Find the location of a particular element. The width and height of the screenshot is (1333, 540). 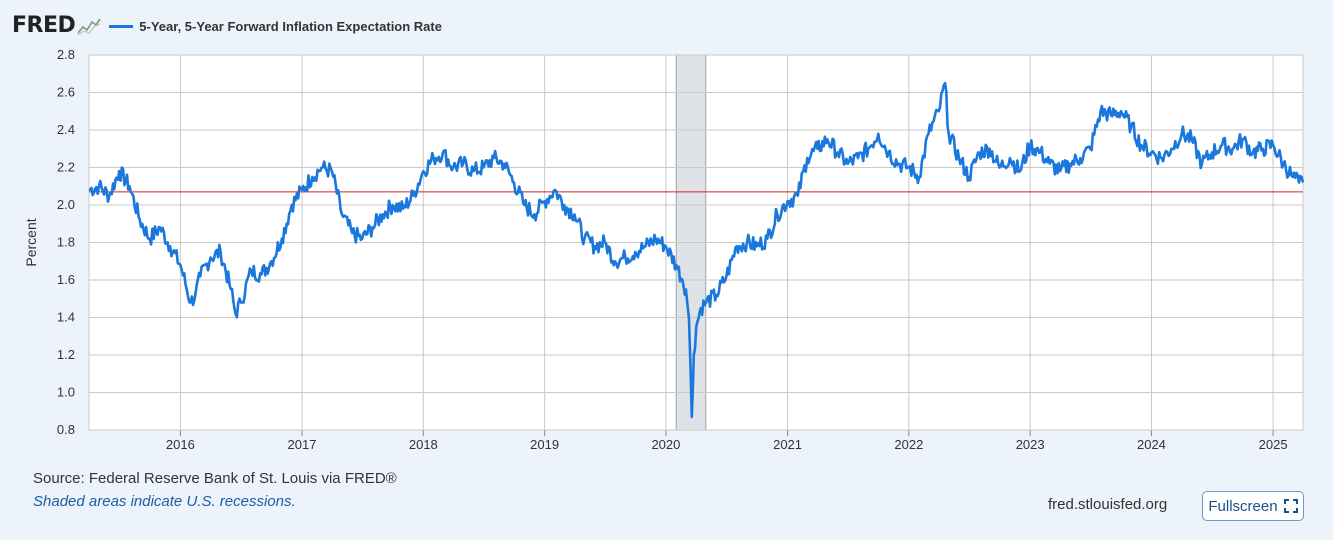

x-tick-label: 2021 is located at coordinates (787, 444).